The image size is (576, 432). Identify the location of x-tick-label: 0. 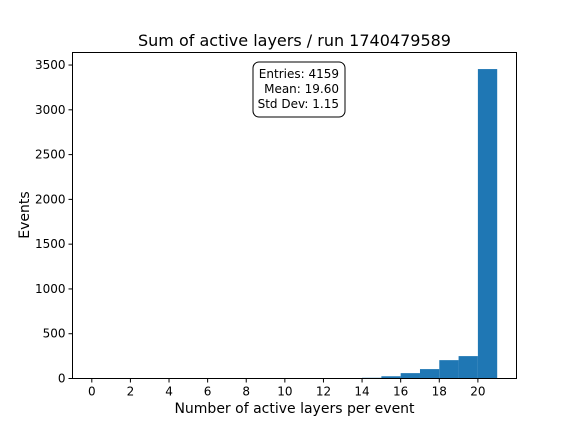
(92, 392).